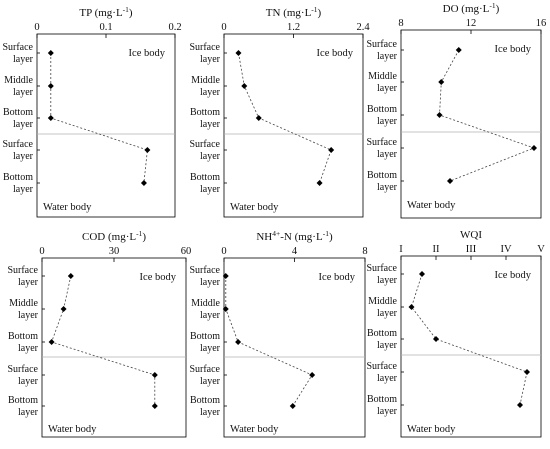 Image resolution: width=550 pixels, height=449 pixels. What do you see at coordinates (471, 235) in the screenshot?
I see `chart-title: WQI` at bounding box center [471, 235].